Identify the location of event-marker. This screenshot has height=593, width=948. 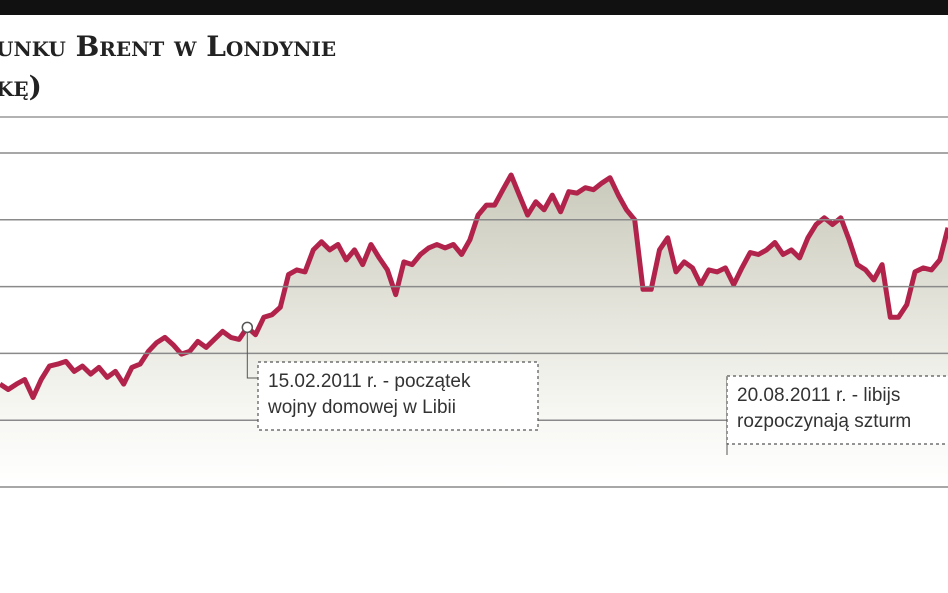
(247, 327).